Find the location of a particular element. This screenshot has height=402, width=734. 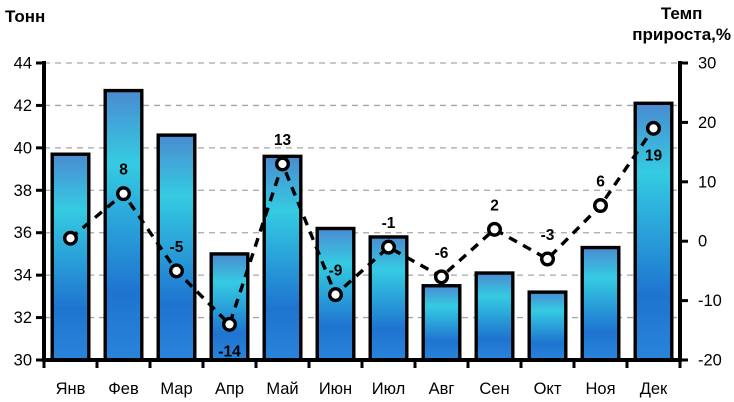

month-label: Авг is located at coordinates (442, 389).